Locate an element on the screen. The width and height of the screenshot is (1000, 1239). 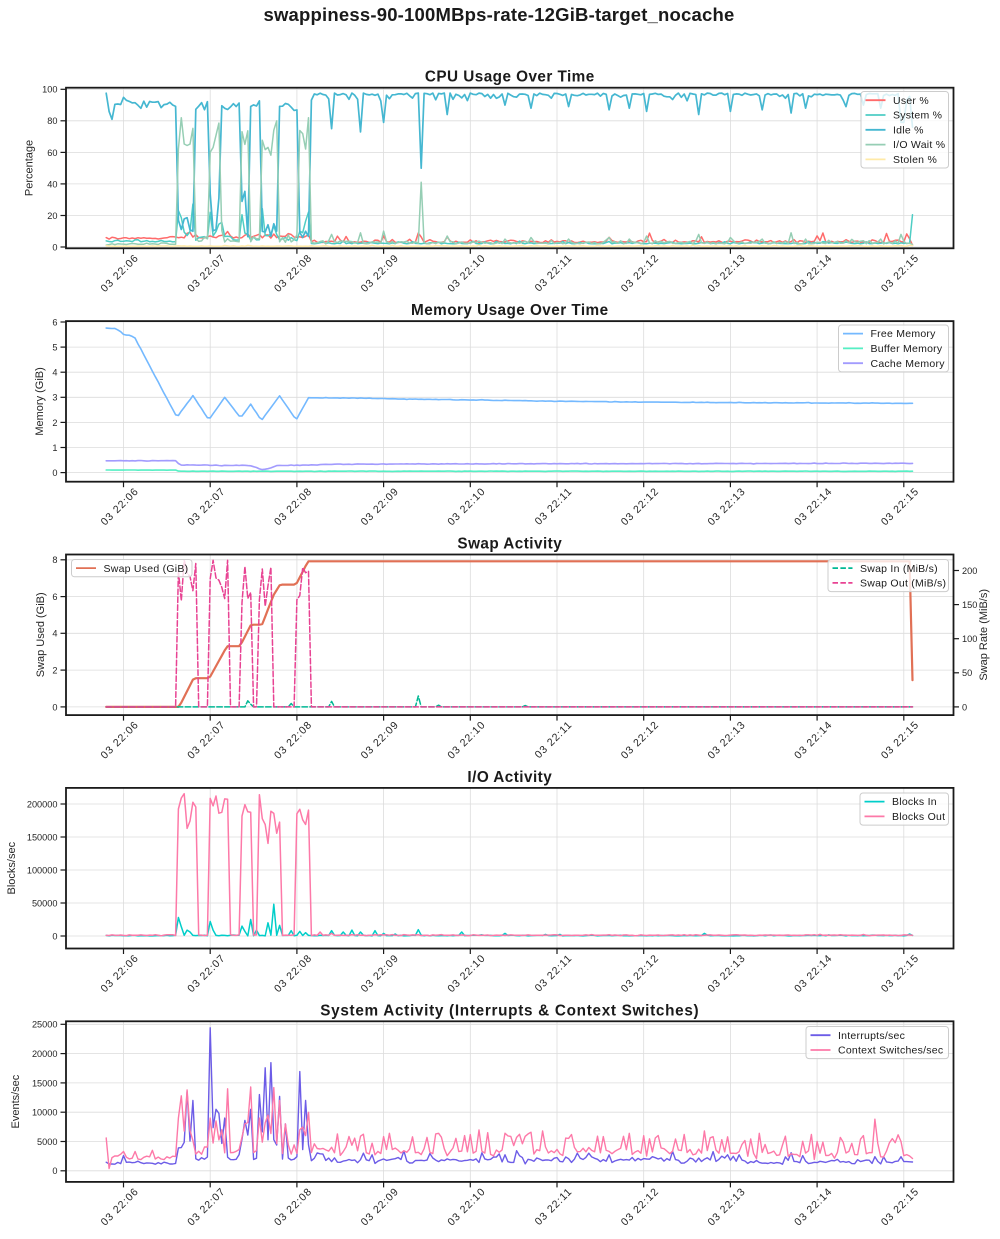
svg-text: 150 is located at coordinates (969, 605).